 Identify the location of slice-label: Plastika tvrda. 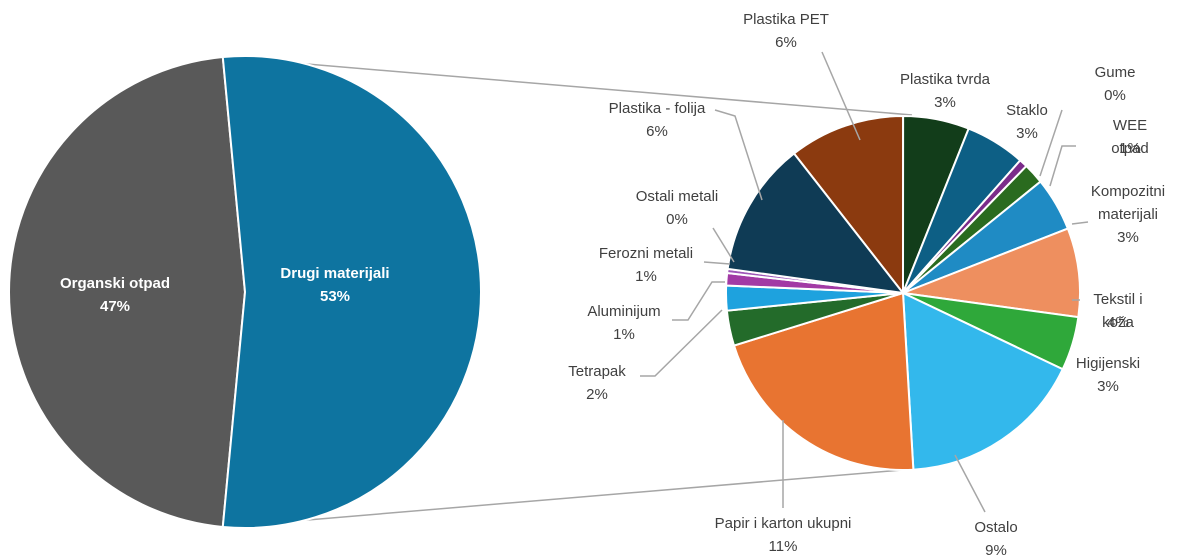
(945, 79).